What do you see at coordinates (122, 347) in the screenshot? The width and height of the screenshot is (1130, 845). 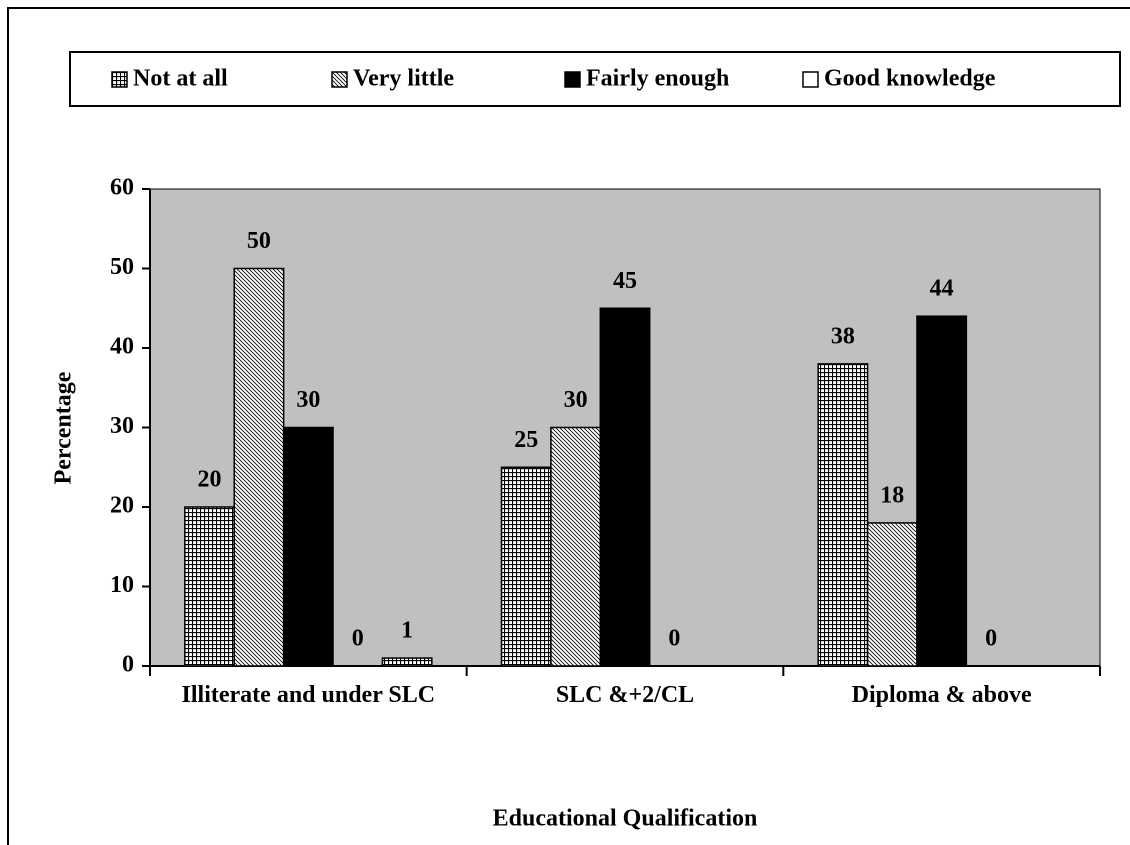 I see `y-tick-label: 40` at bounding box center [122, 347].